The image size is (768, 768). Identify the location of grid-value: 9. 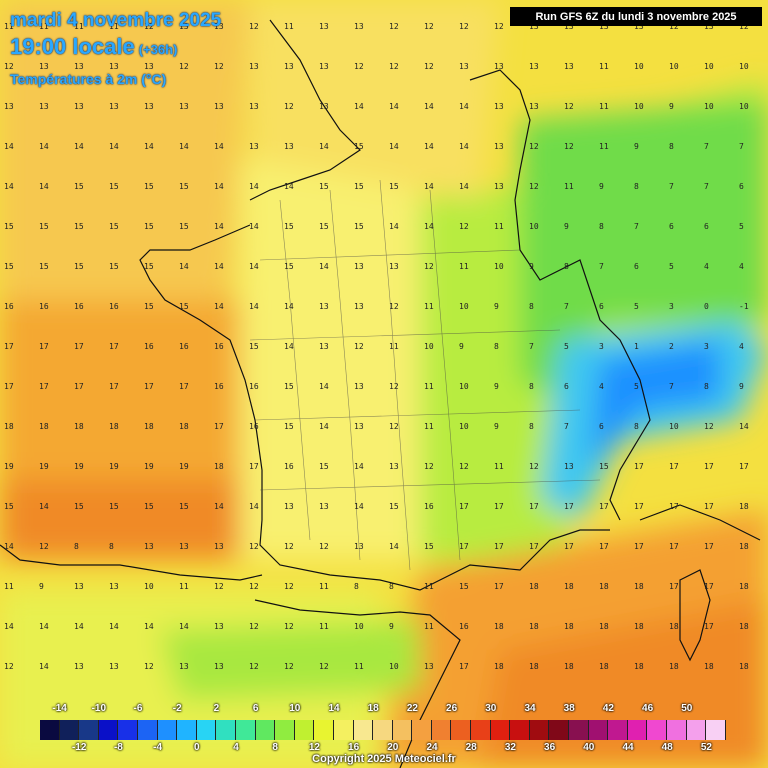
(671, 106).